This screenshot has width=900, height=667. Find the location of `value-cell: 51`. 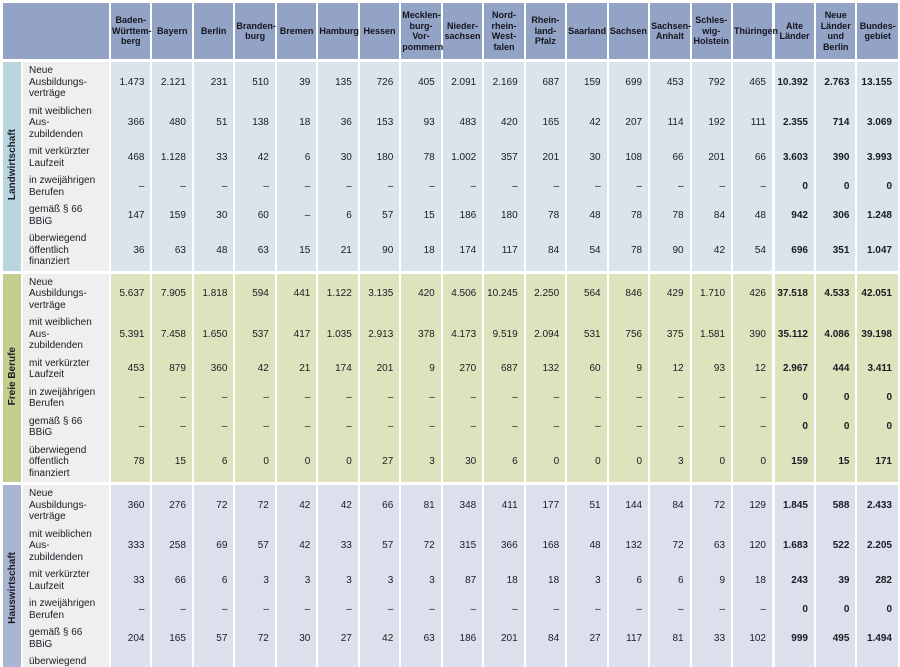

value-cell: 51 is located at coordinates (587, 504).